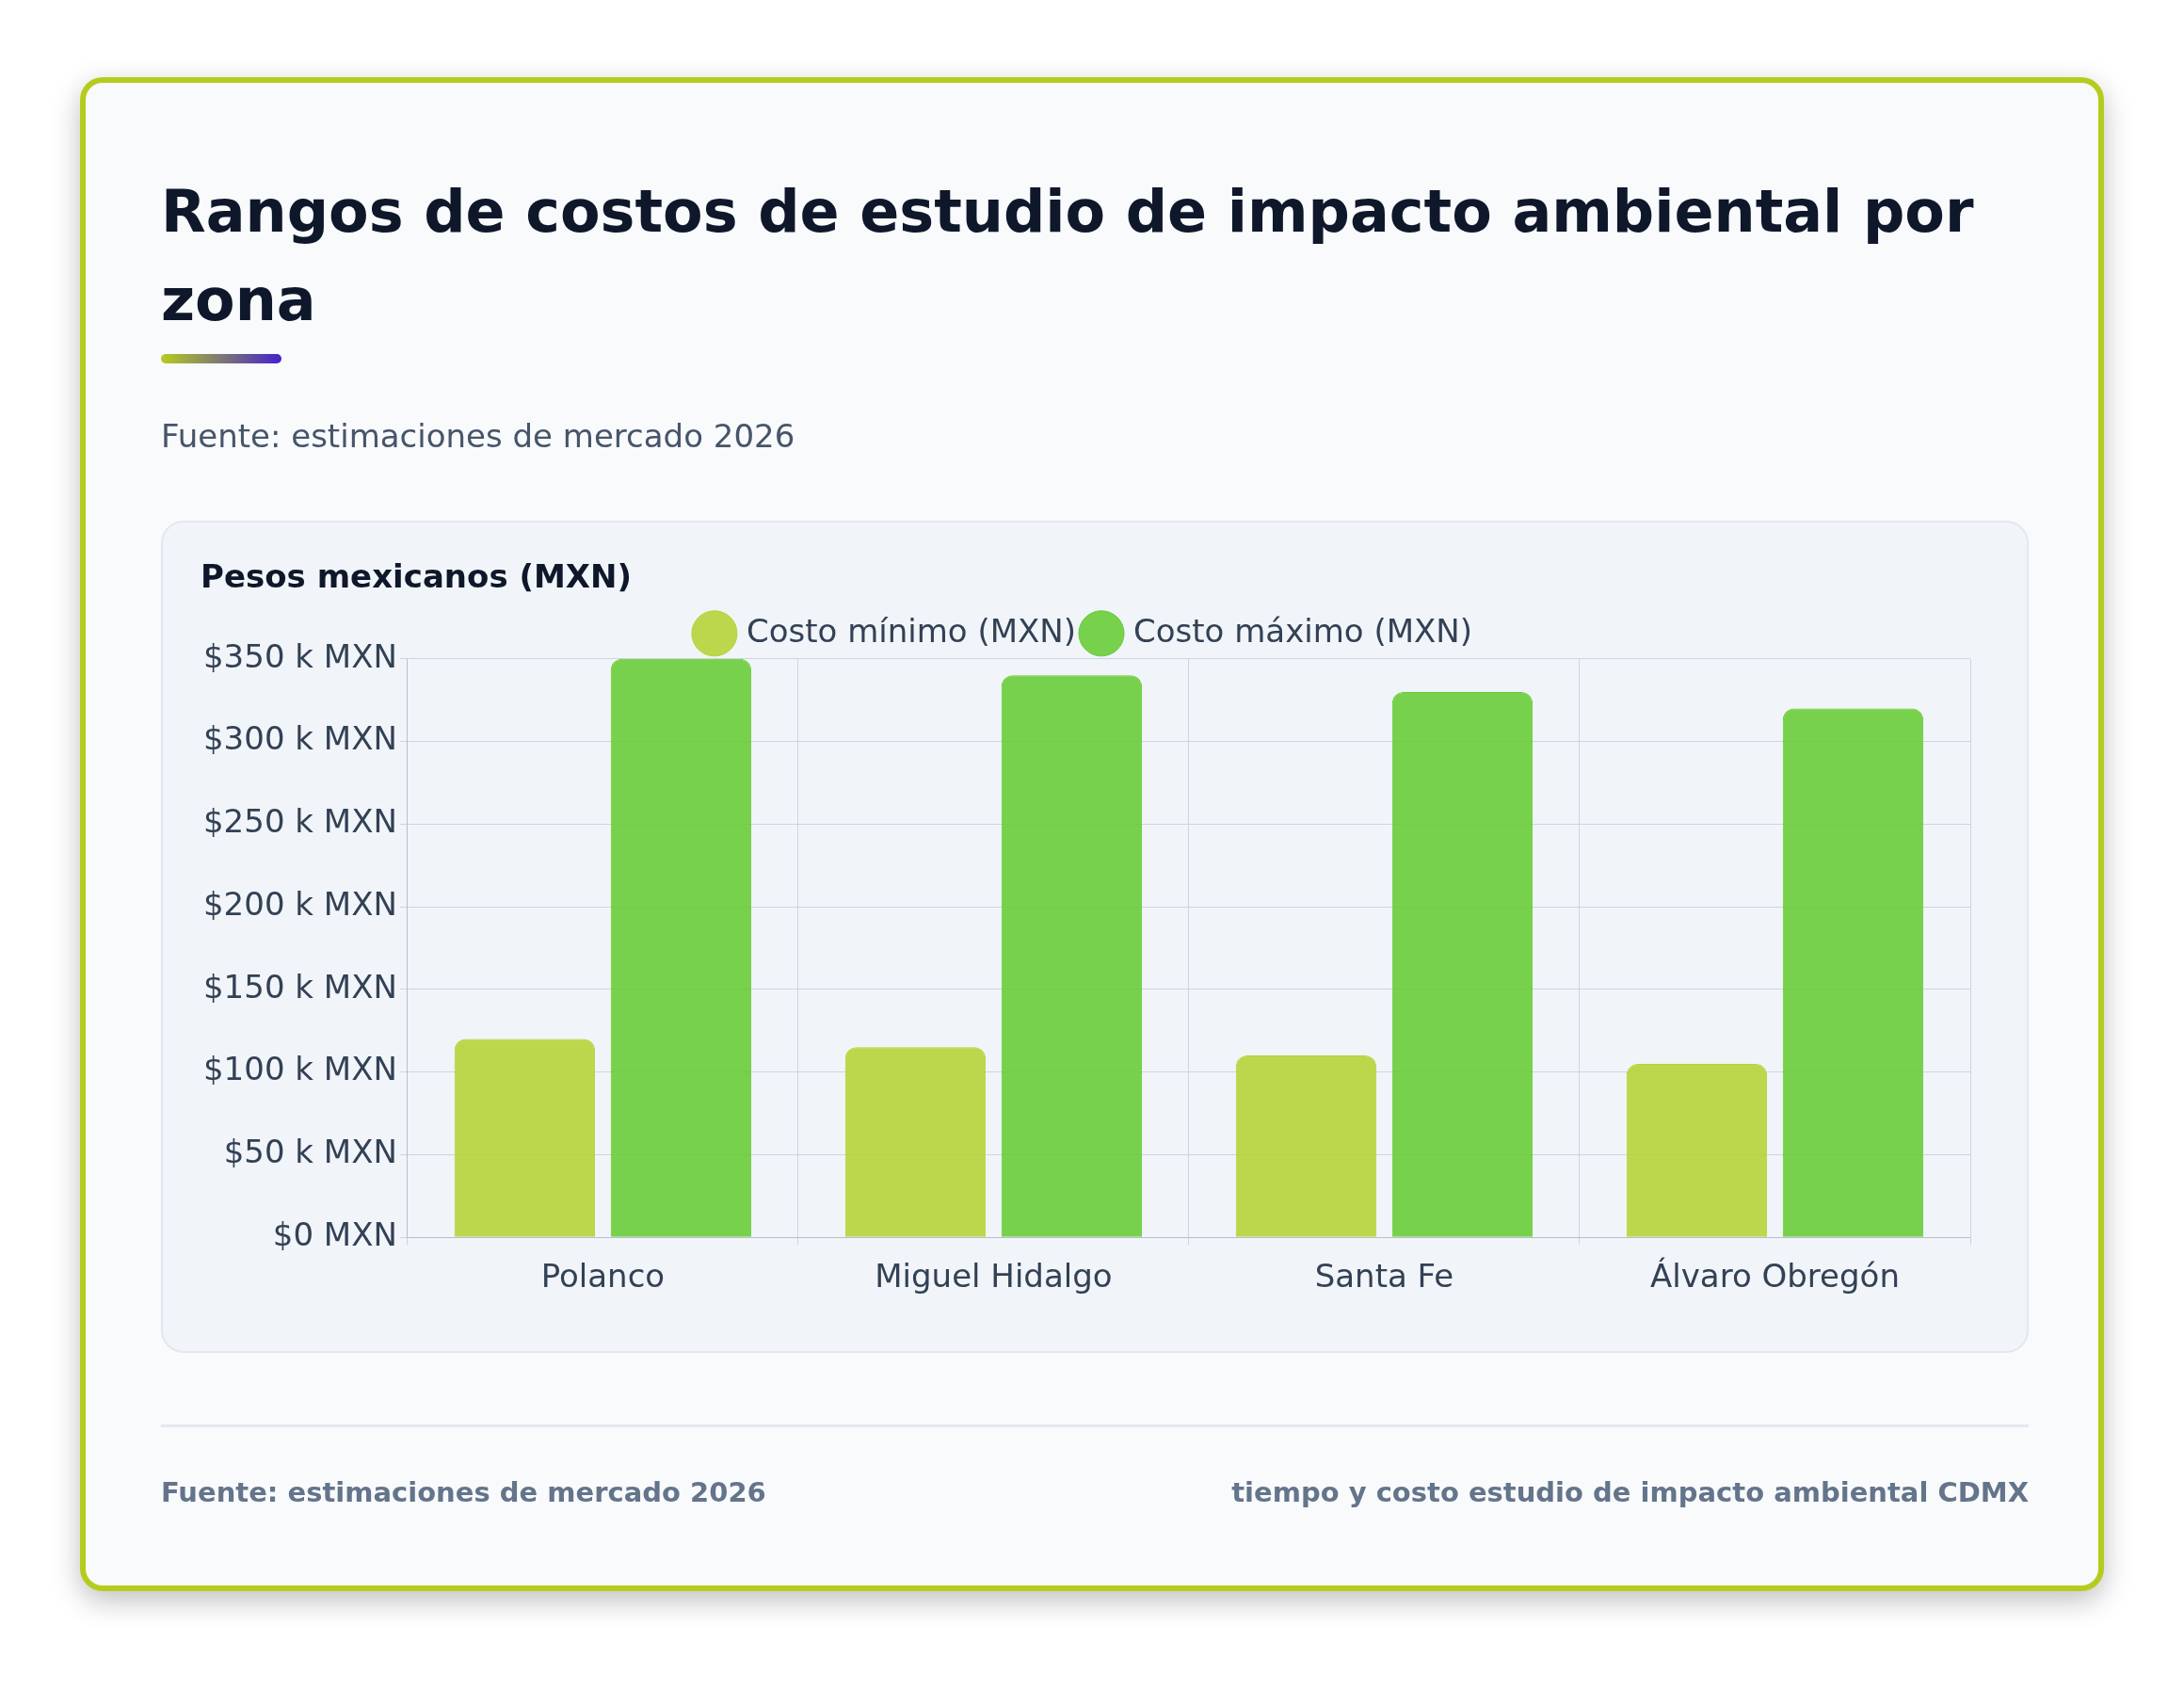 This screenshot has width=2184, height=1706. I want to click on y-tick-label: $0 MXN, so click(334, 1235).